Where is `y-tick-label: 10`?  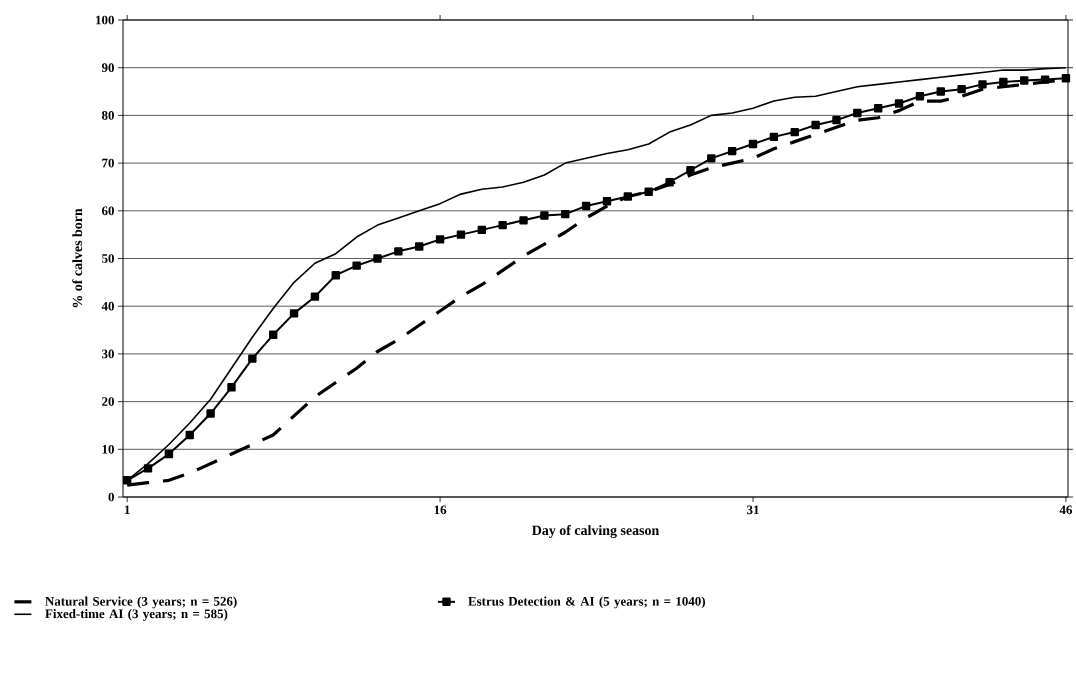 y-tick-label: 10 is located at coordinates (108, 449).